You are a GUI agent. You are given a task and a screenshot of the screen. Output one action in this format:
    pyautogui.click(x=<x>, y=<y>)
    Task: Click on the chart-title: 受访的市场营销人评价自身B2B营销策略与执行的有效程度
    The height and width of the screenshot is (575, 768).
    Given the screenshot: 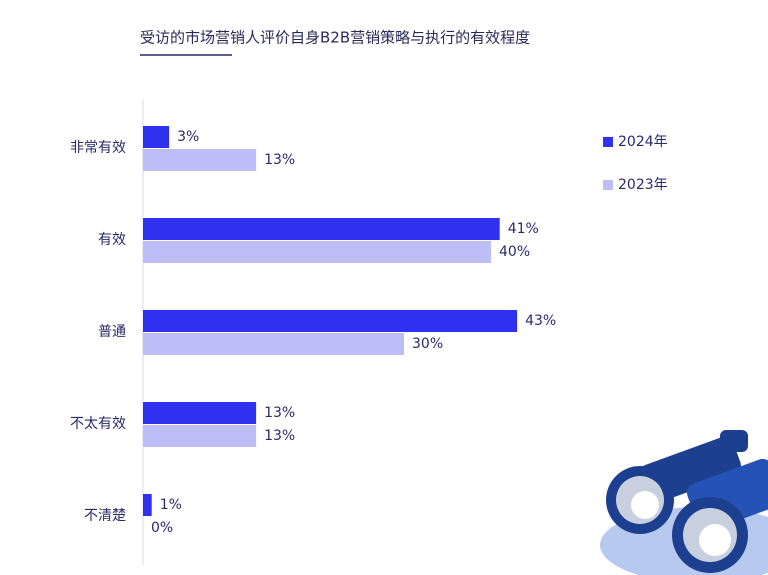 What is the action you would take?
    pyautogui.click(x=335, y=38)
    